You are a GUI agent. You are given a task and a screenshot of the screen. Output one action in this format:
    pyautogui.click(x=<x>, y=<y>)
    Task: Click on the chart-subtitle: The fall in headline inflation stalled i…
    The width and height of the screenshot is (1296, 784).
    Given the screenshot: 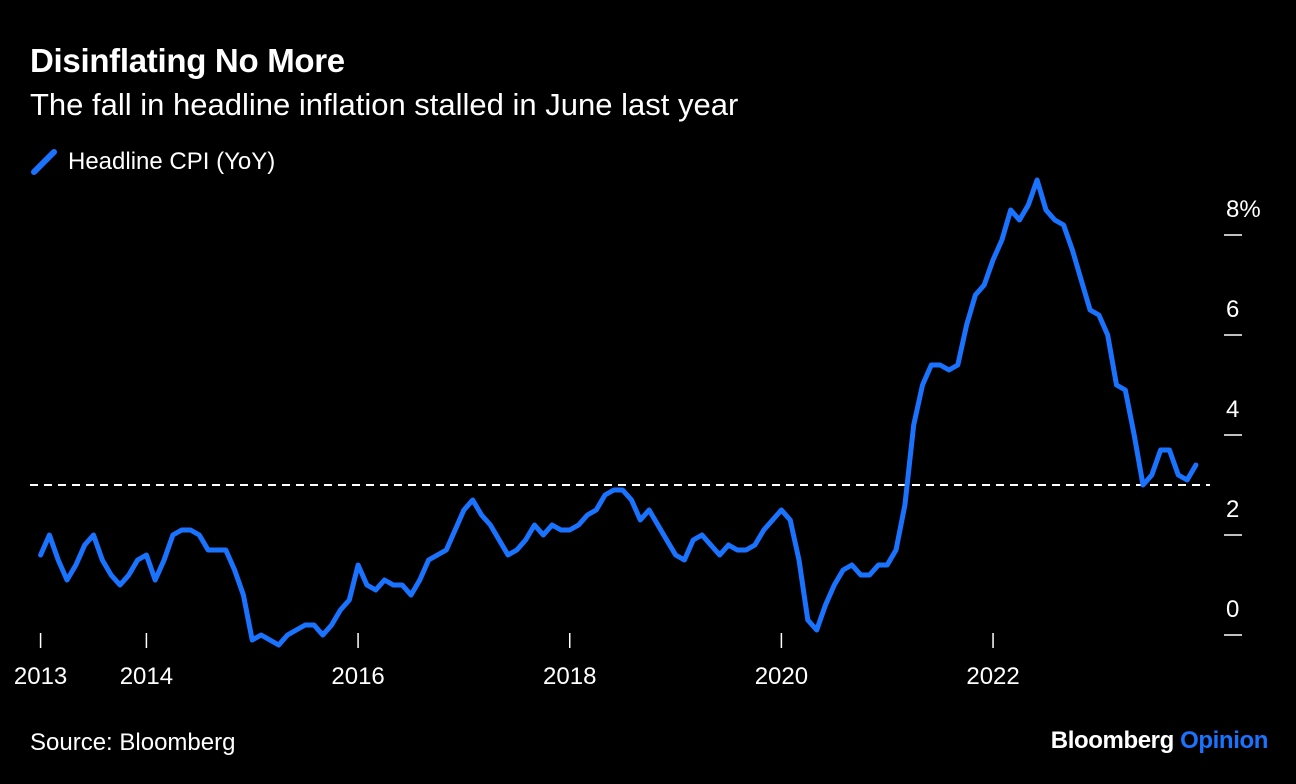 What is the action you would take?
    pyautogui.click(x=384, y=104)
    